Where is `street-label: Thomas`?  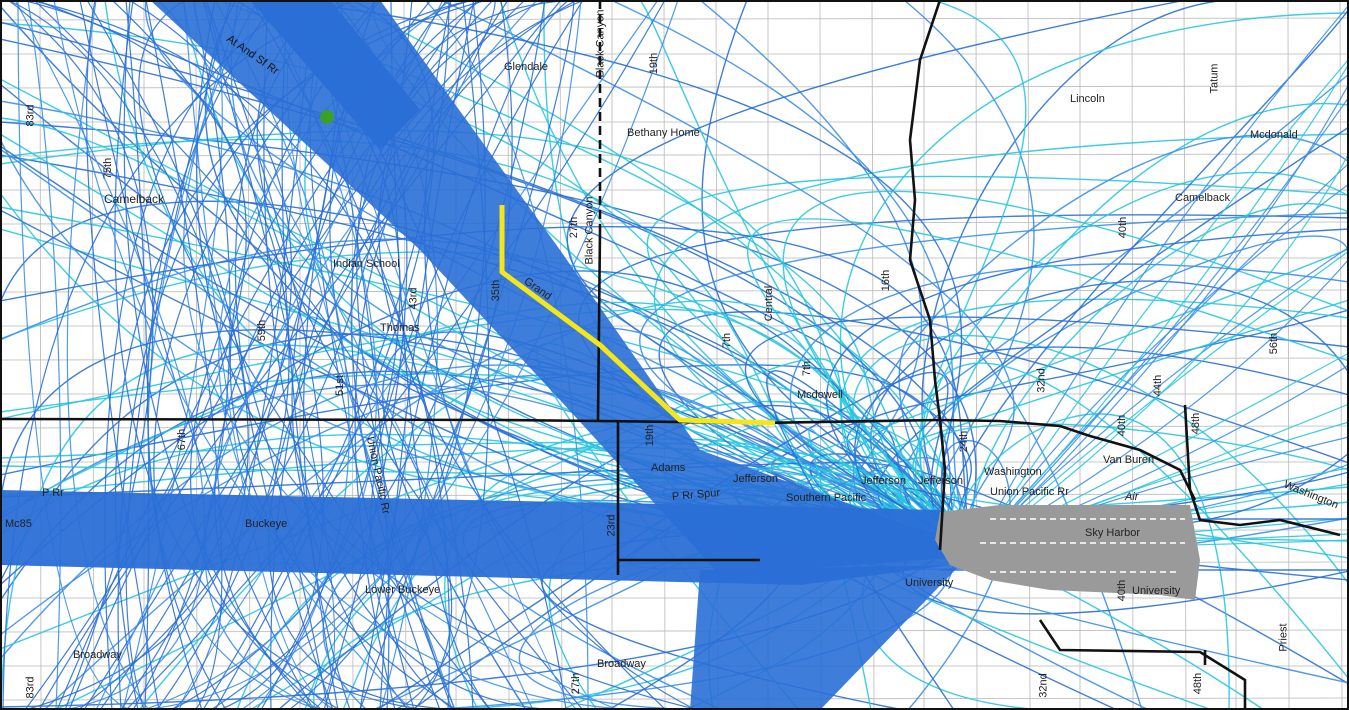
street-label: Thomas is located at coordinates (400, 328).